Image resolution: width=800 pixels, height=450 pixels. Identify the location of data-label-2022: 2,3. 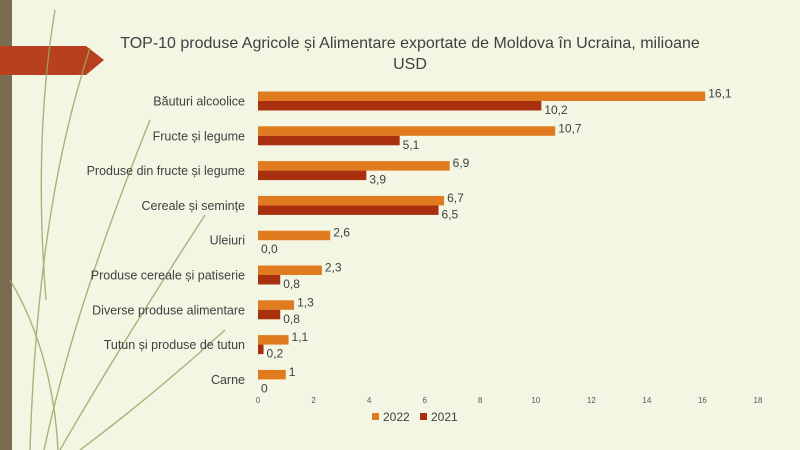
(333, 268).